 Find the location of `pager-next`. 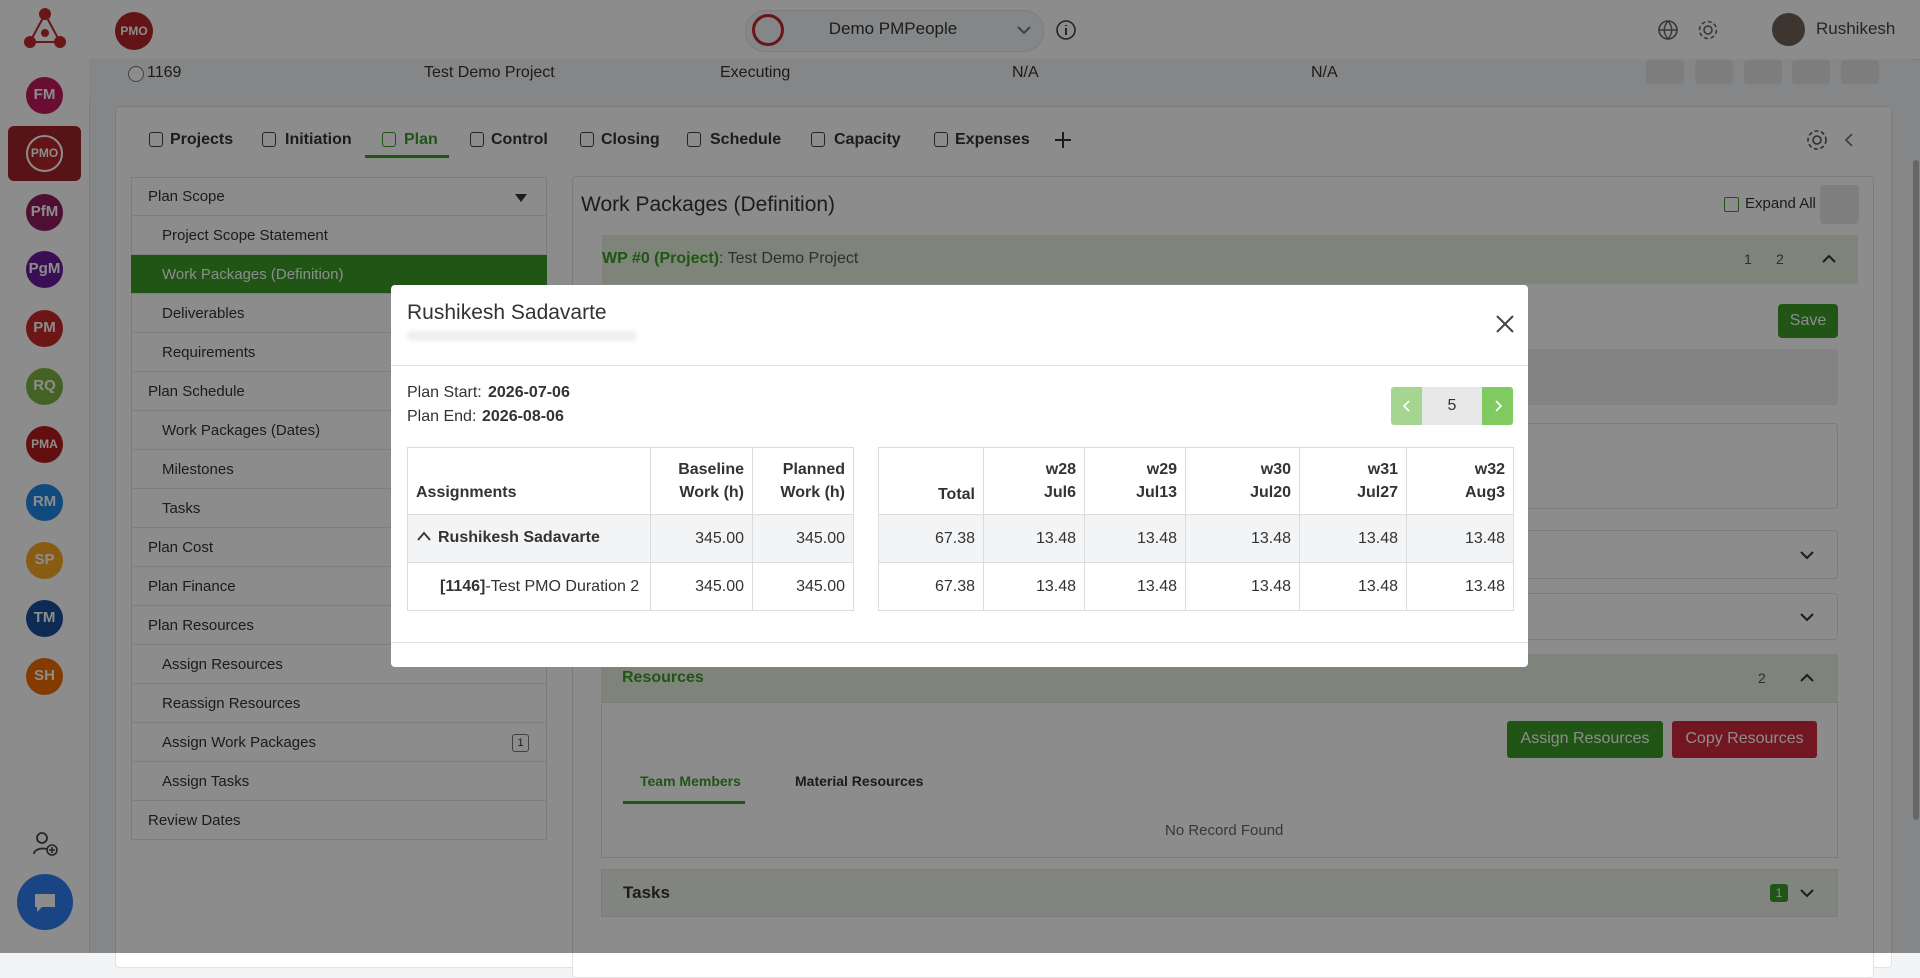

pager-next is located at coordinates (1497, 406).